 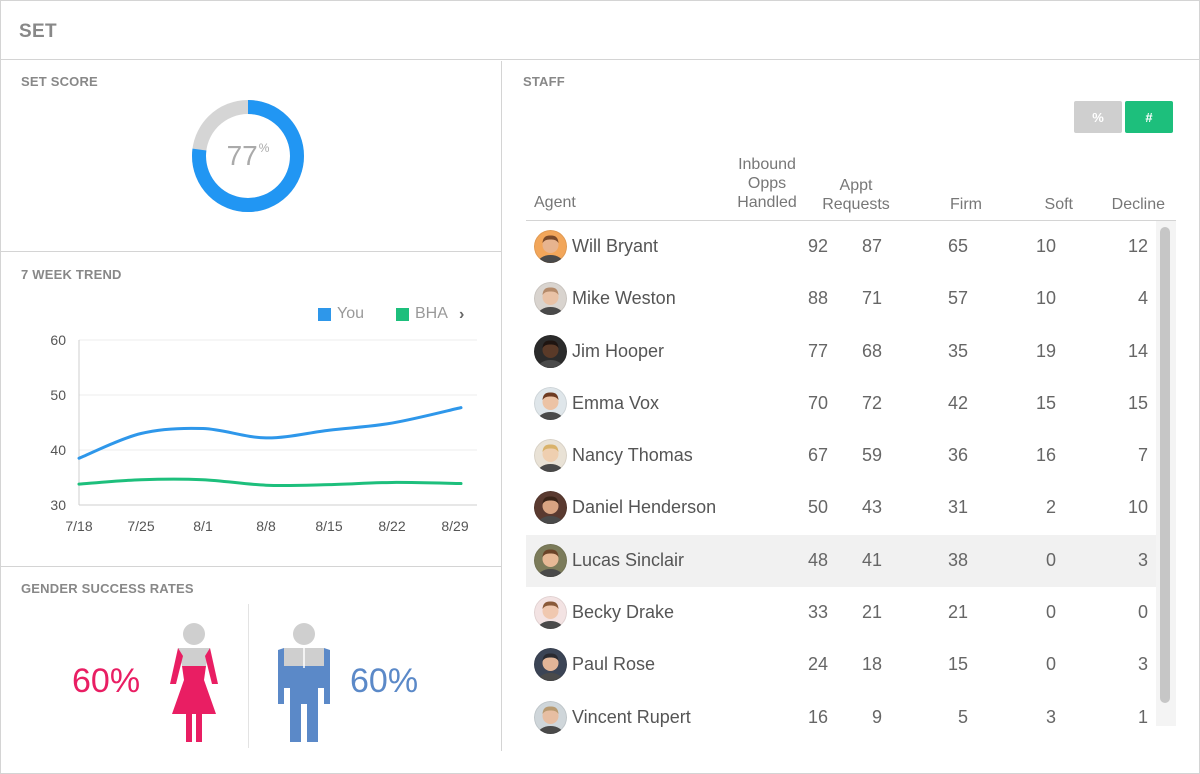 What do you see at coordinates (856, 204) in the screenshot?
I see `column-header-appt-line2: Requests` at bounding box center [856, 204].